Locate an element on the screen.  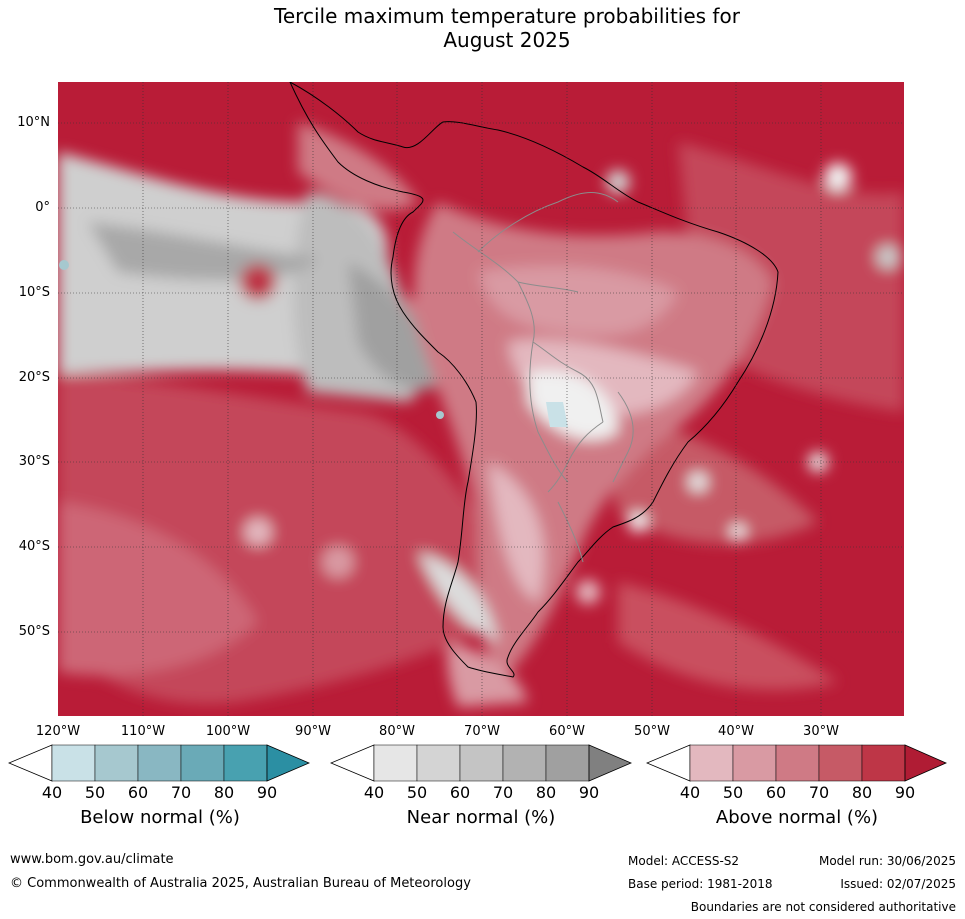
above-tick-50: 50 is located at coordinates (733, 792).